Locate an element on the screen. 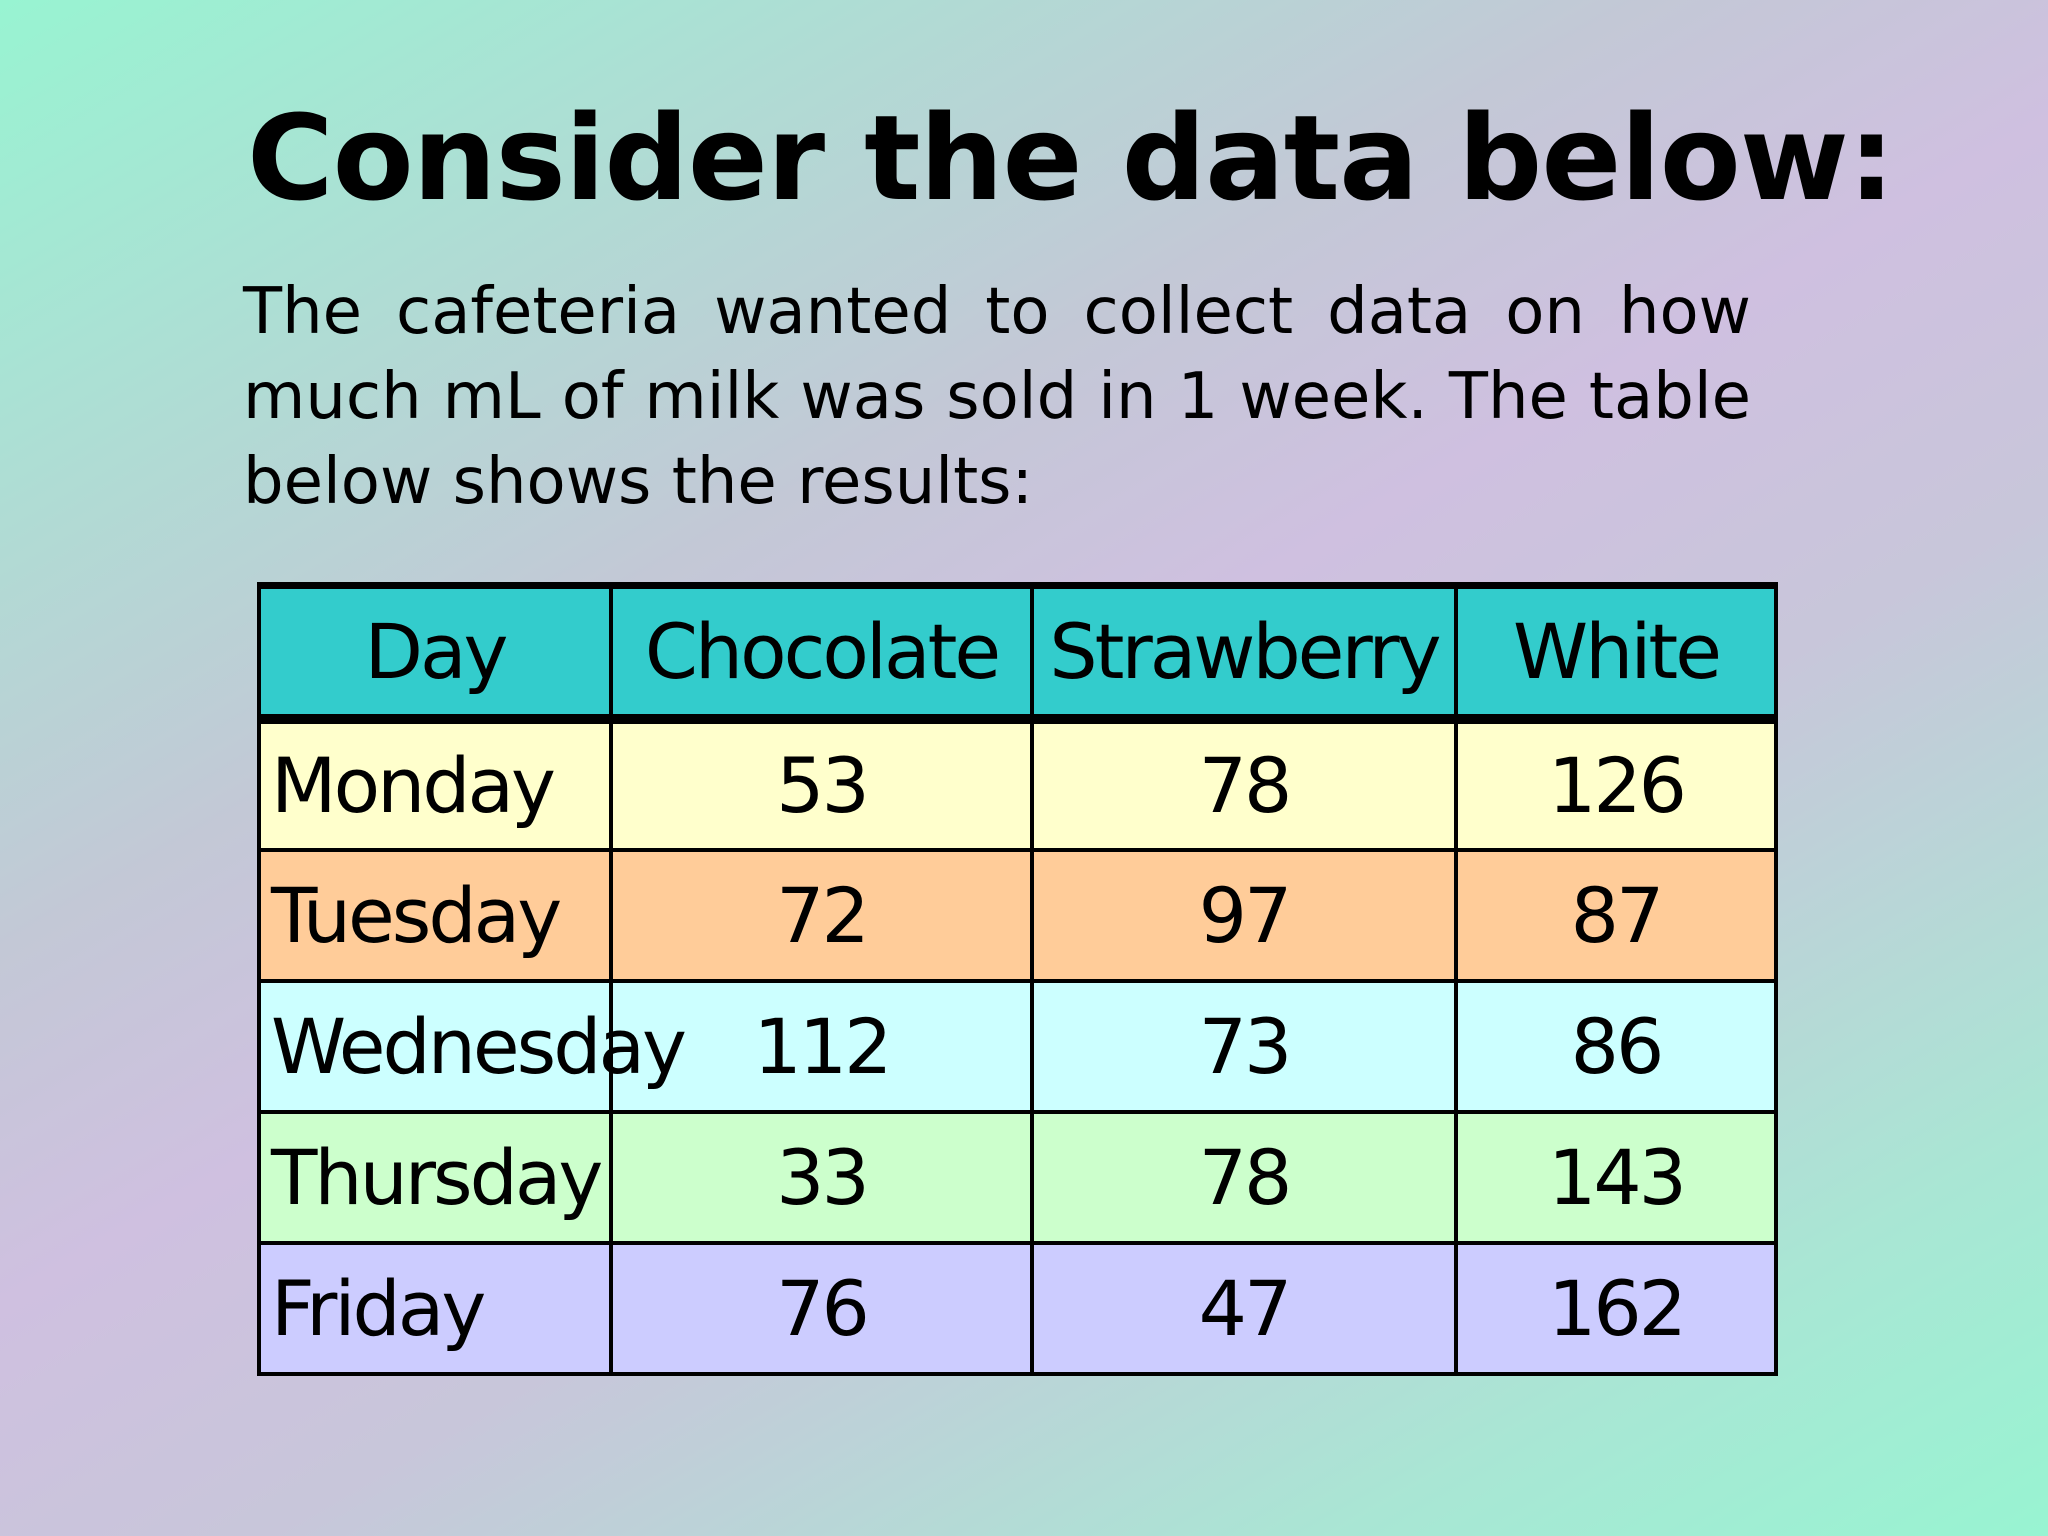  header-chocolate: Chocolate is located at coordinates (821, 653).